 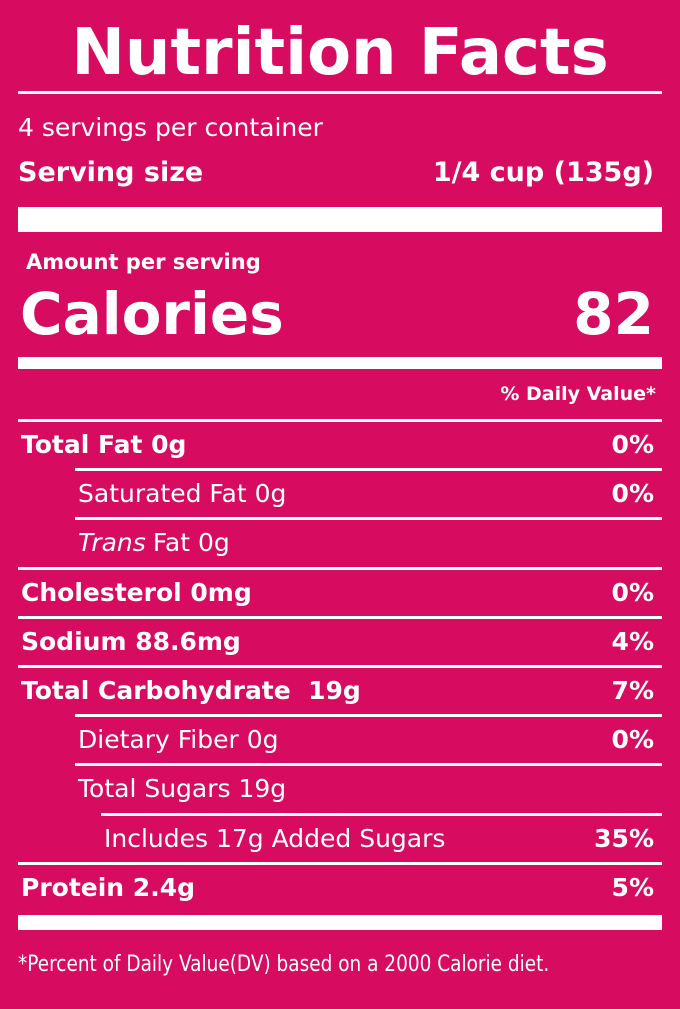 I want to click on nutrient-row: Includes 17g Added Sugars 35%, so click(x=340, y=837).